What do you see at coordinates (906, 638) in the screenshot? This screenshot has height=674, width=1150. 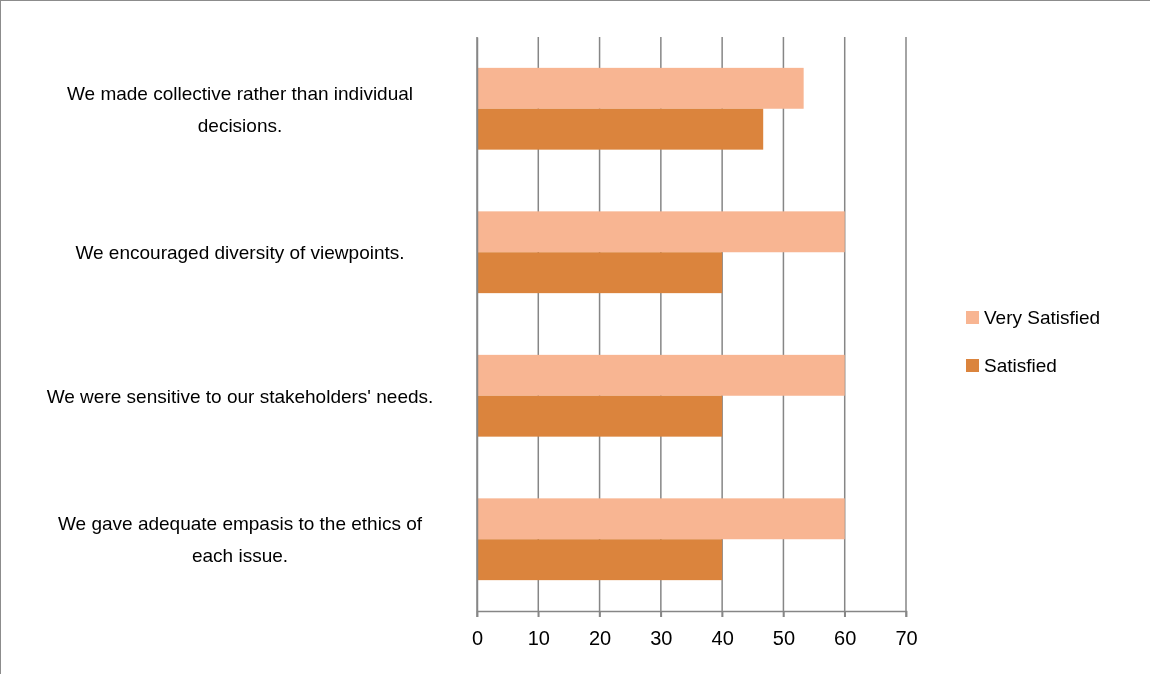 I see `x-tick-label: 70` at bounding box center [906, 638].